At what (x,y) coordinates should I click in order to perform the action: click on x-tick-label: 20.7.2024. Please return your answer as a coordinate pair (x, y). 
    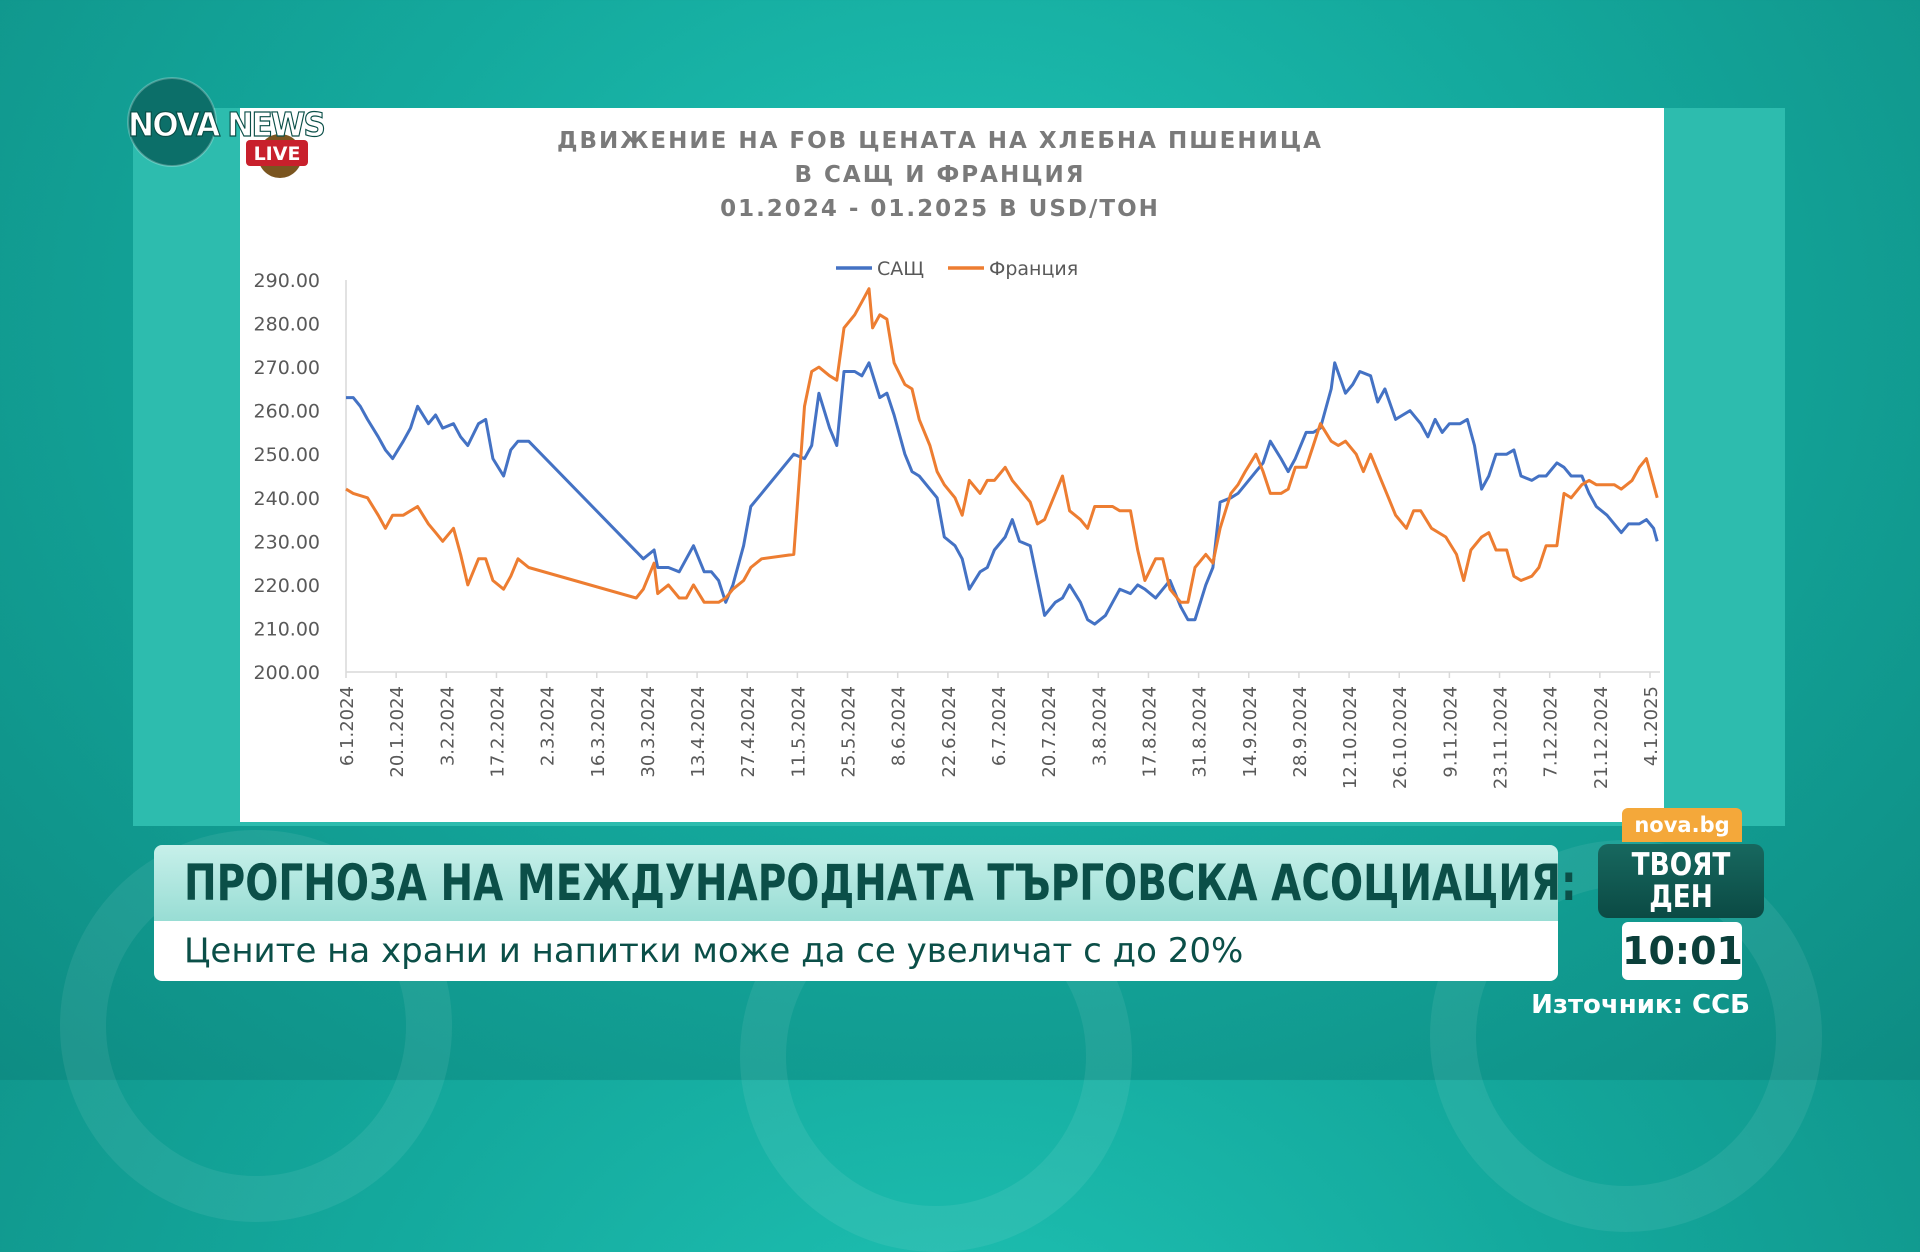
    Looking at the image, I should click on (1049, 732).